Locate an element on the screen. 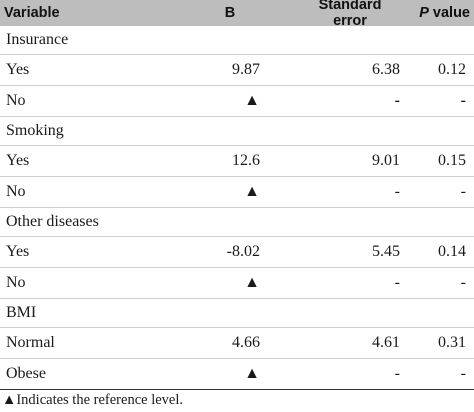 The height and width of the screenshot is (412, 474). group-heading-other-diseases: Other diseases is located at coordinates (237, 222).